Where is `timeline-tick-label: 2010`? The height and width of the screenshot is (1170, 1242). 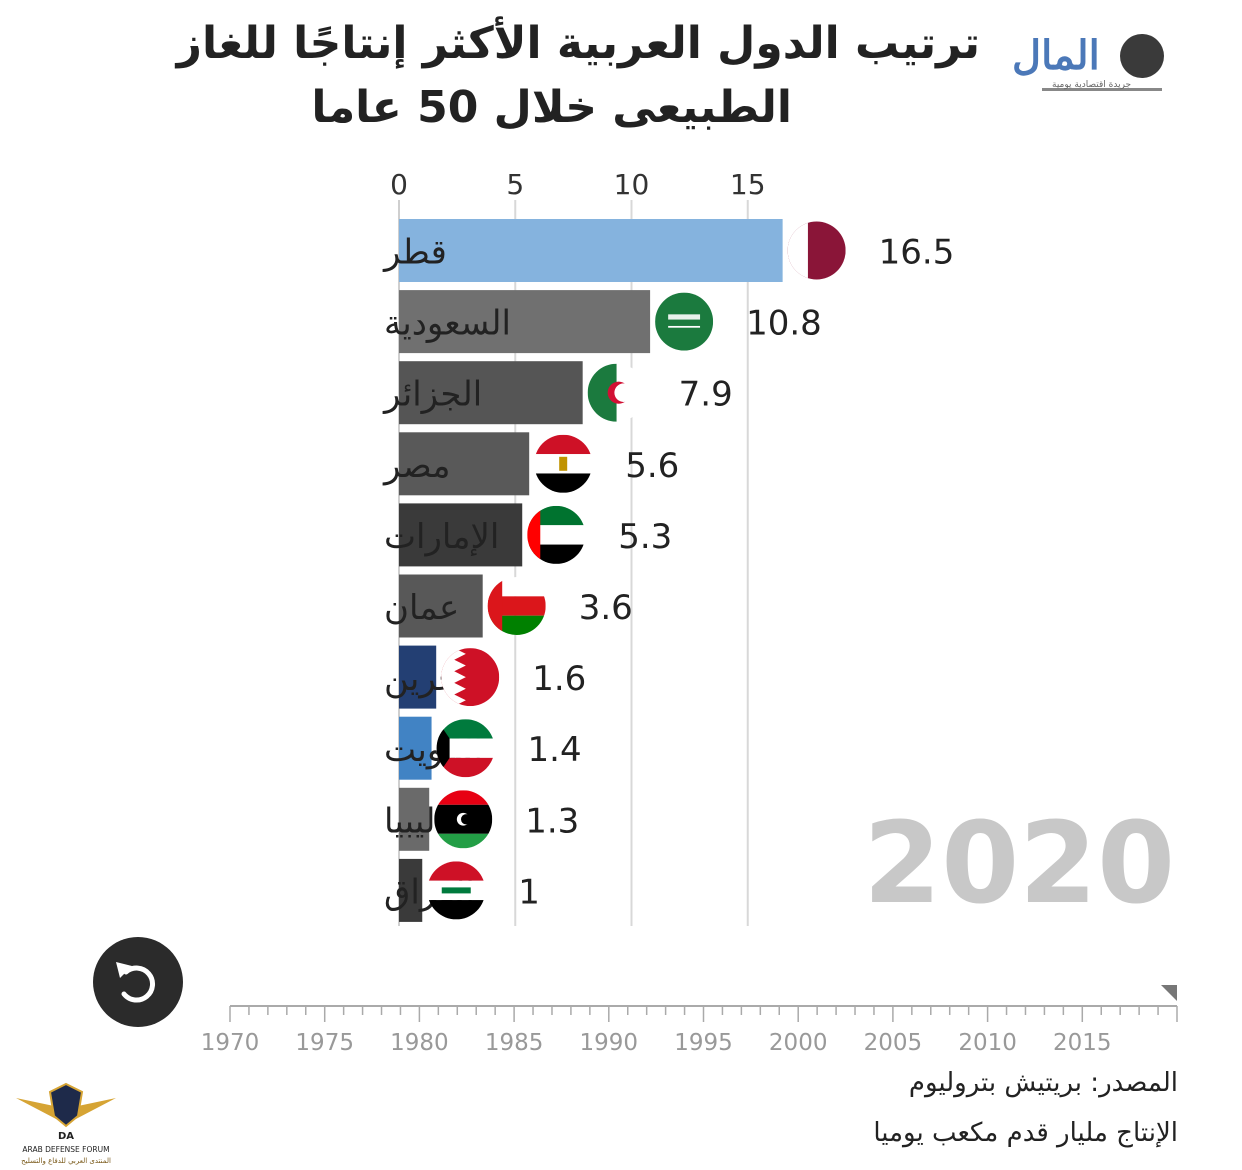
timeline-tick-label: 2010 is located at coordinates (987, 1043).